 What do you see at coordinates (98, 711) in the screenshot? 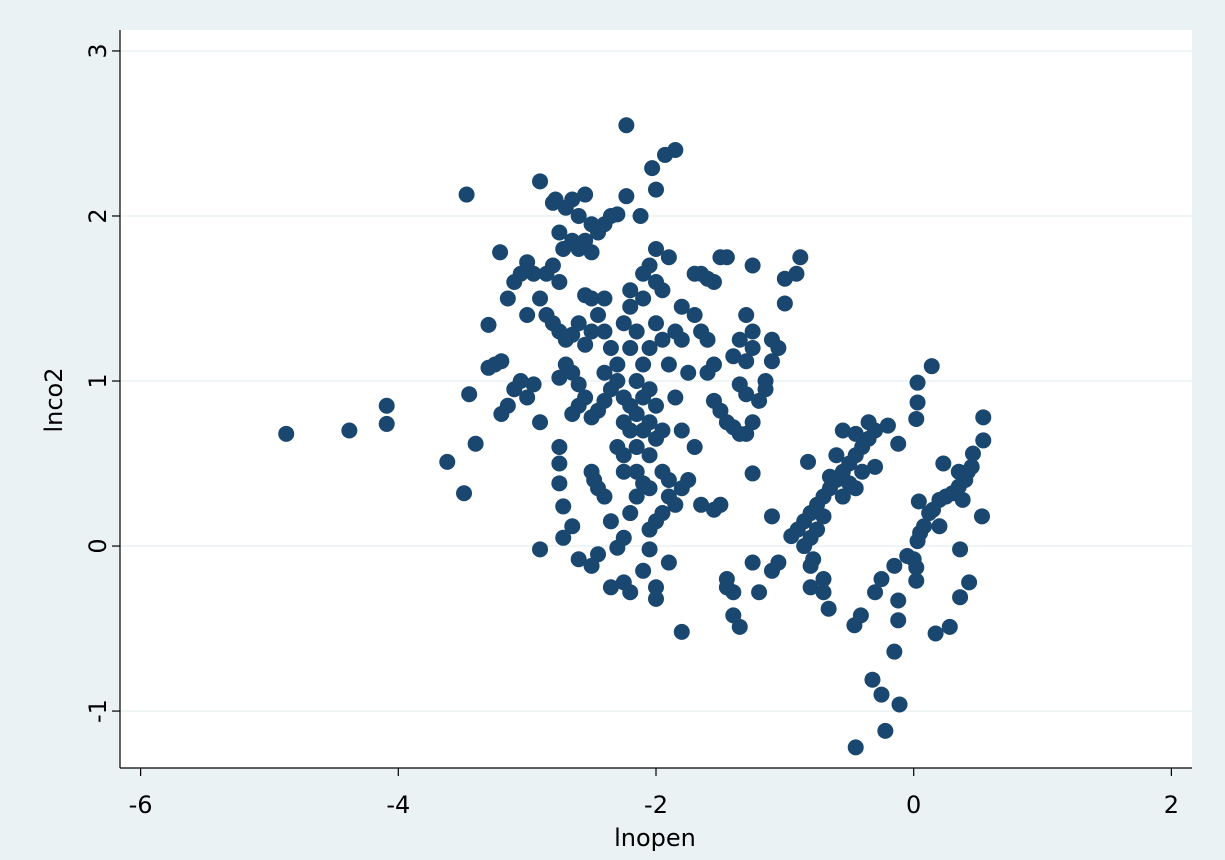
I see `y-tick-label: -1` at bounding box center [98, 711].